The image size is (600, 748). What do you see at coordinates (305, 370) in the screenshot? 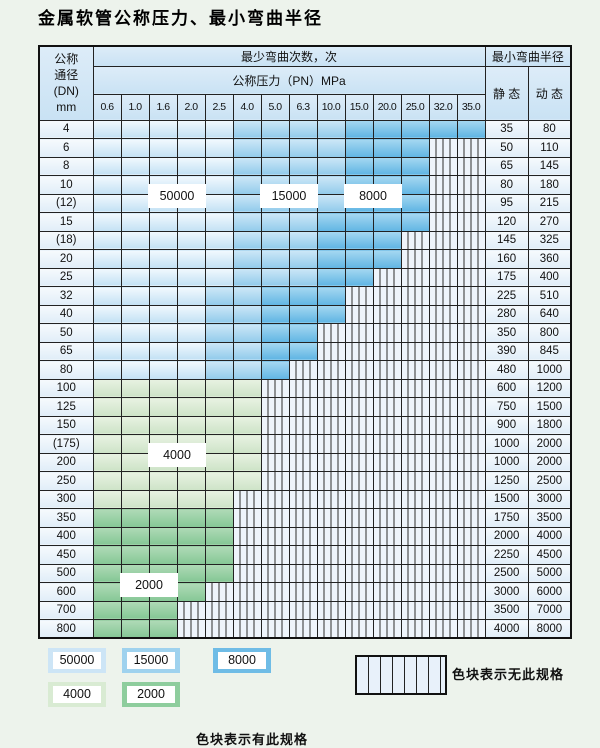
I see `table-row: 80 480 1000` at bounding box center [305, 370].